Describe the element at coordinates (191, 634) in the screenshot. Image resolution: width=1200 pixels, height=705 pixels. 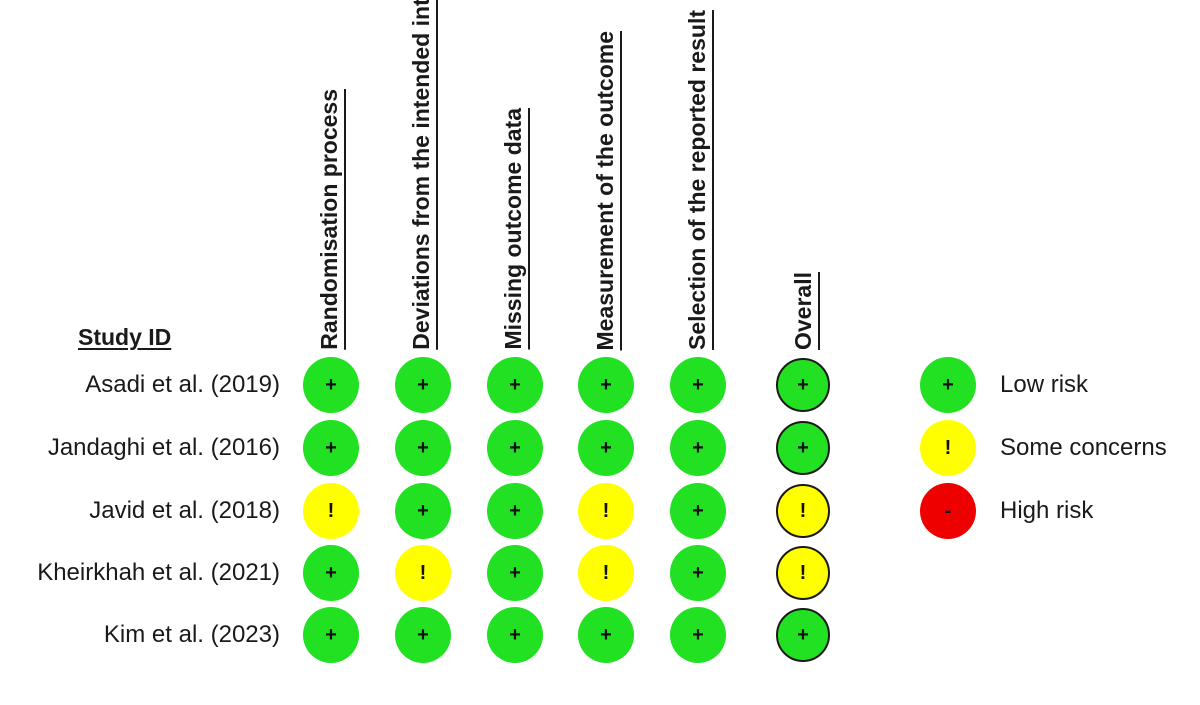
I see `study-name: Kim et al. (2023)` at that location.